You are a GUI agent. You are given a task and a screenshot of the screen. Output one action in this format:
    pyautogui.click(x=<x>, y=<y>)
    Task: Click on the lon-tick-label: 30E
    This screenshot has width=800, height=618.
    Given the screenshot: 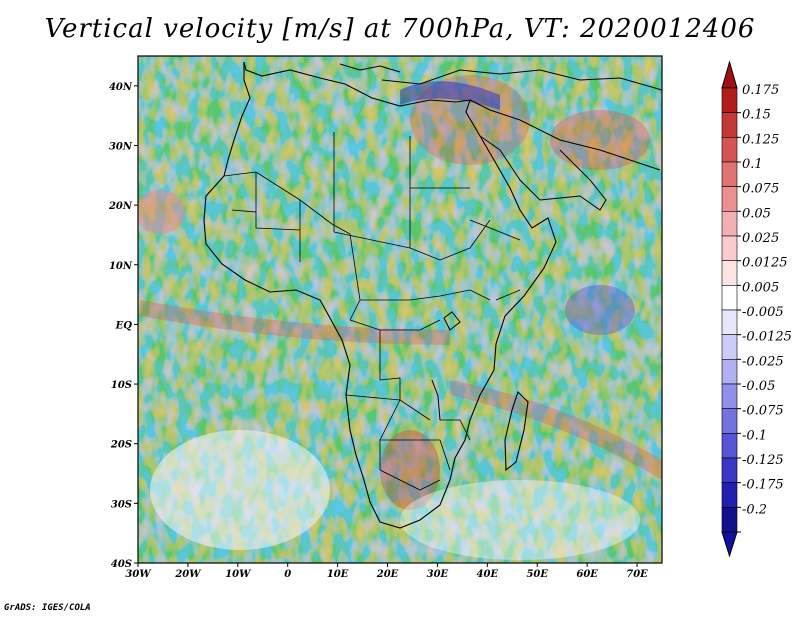 What is the action you would take?
    pyautogui.click(x=438, y=574)
    